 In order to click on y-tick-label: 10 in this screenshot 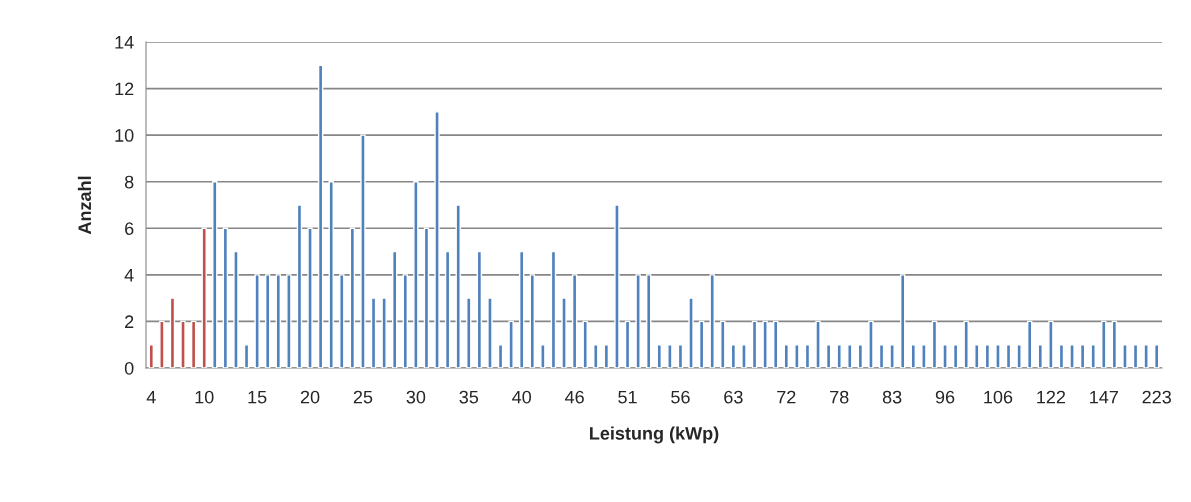, I will do `click(124, 135)`.